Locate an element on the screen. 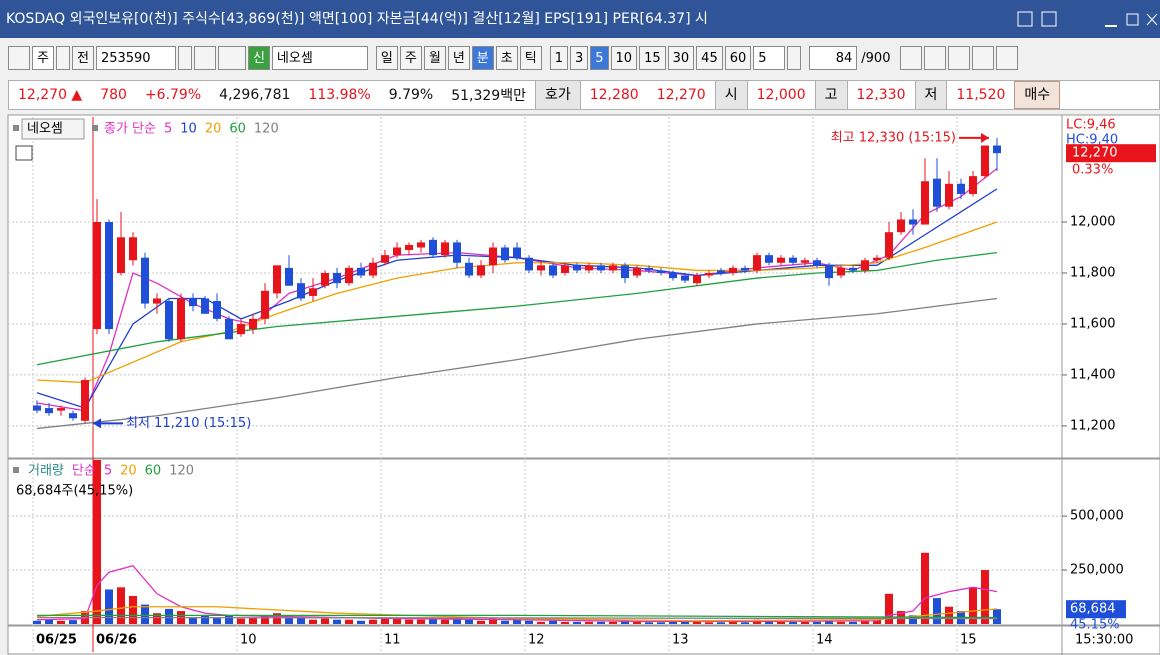 The image size is (1160, 655). lc-label: LC:9,46 is located at coordinates (1091, 125).